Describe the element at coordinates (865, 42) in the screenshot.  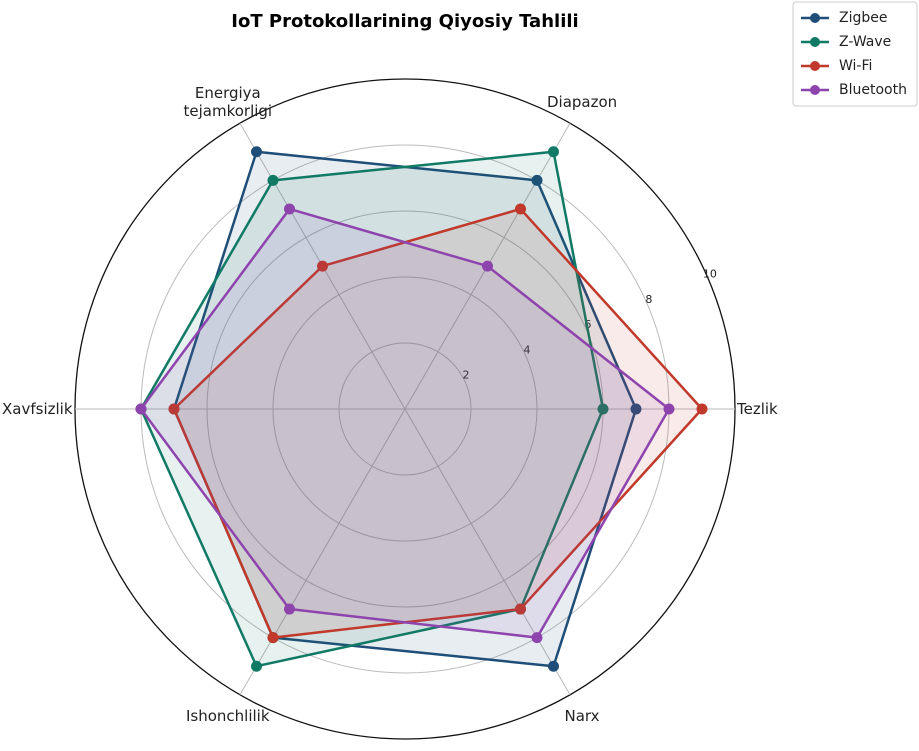
I see `legend-label: Z-Wave` at that location.